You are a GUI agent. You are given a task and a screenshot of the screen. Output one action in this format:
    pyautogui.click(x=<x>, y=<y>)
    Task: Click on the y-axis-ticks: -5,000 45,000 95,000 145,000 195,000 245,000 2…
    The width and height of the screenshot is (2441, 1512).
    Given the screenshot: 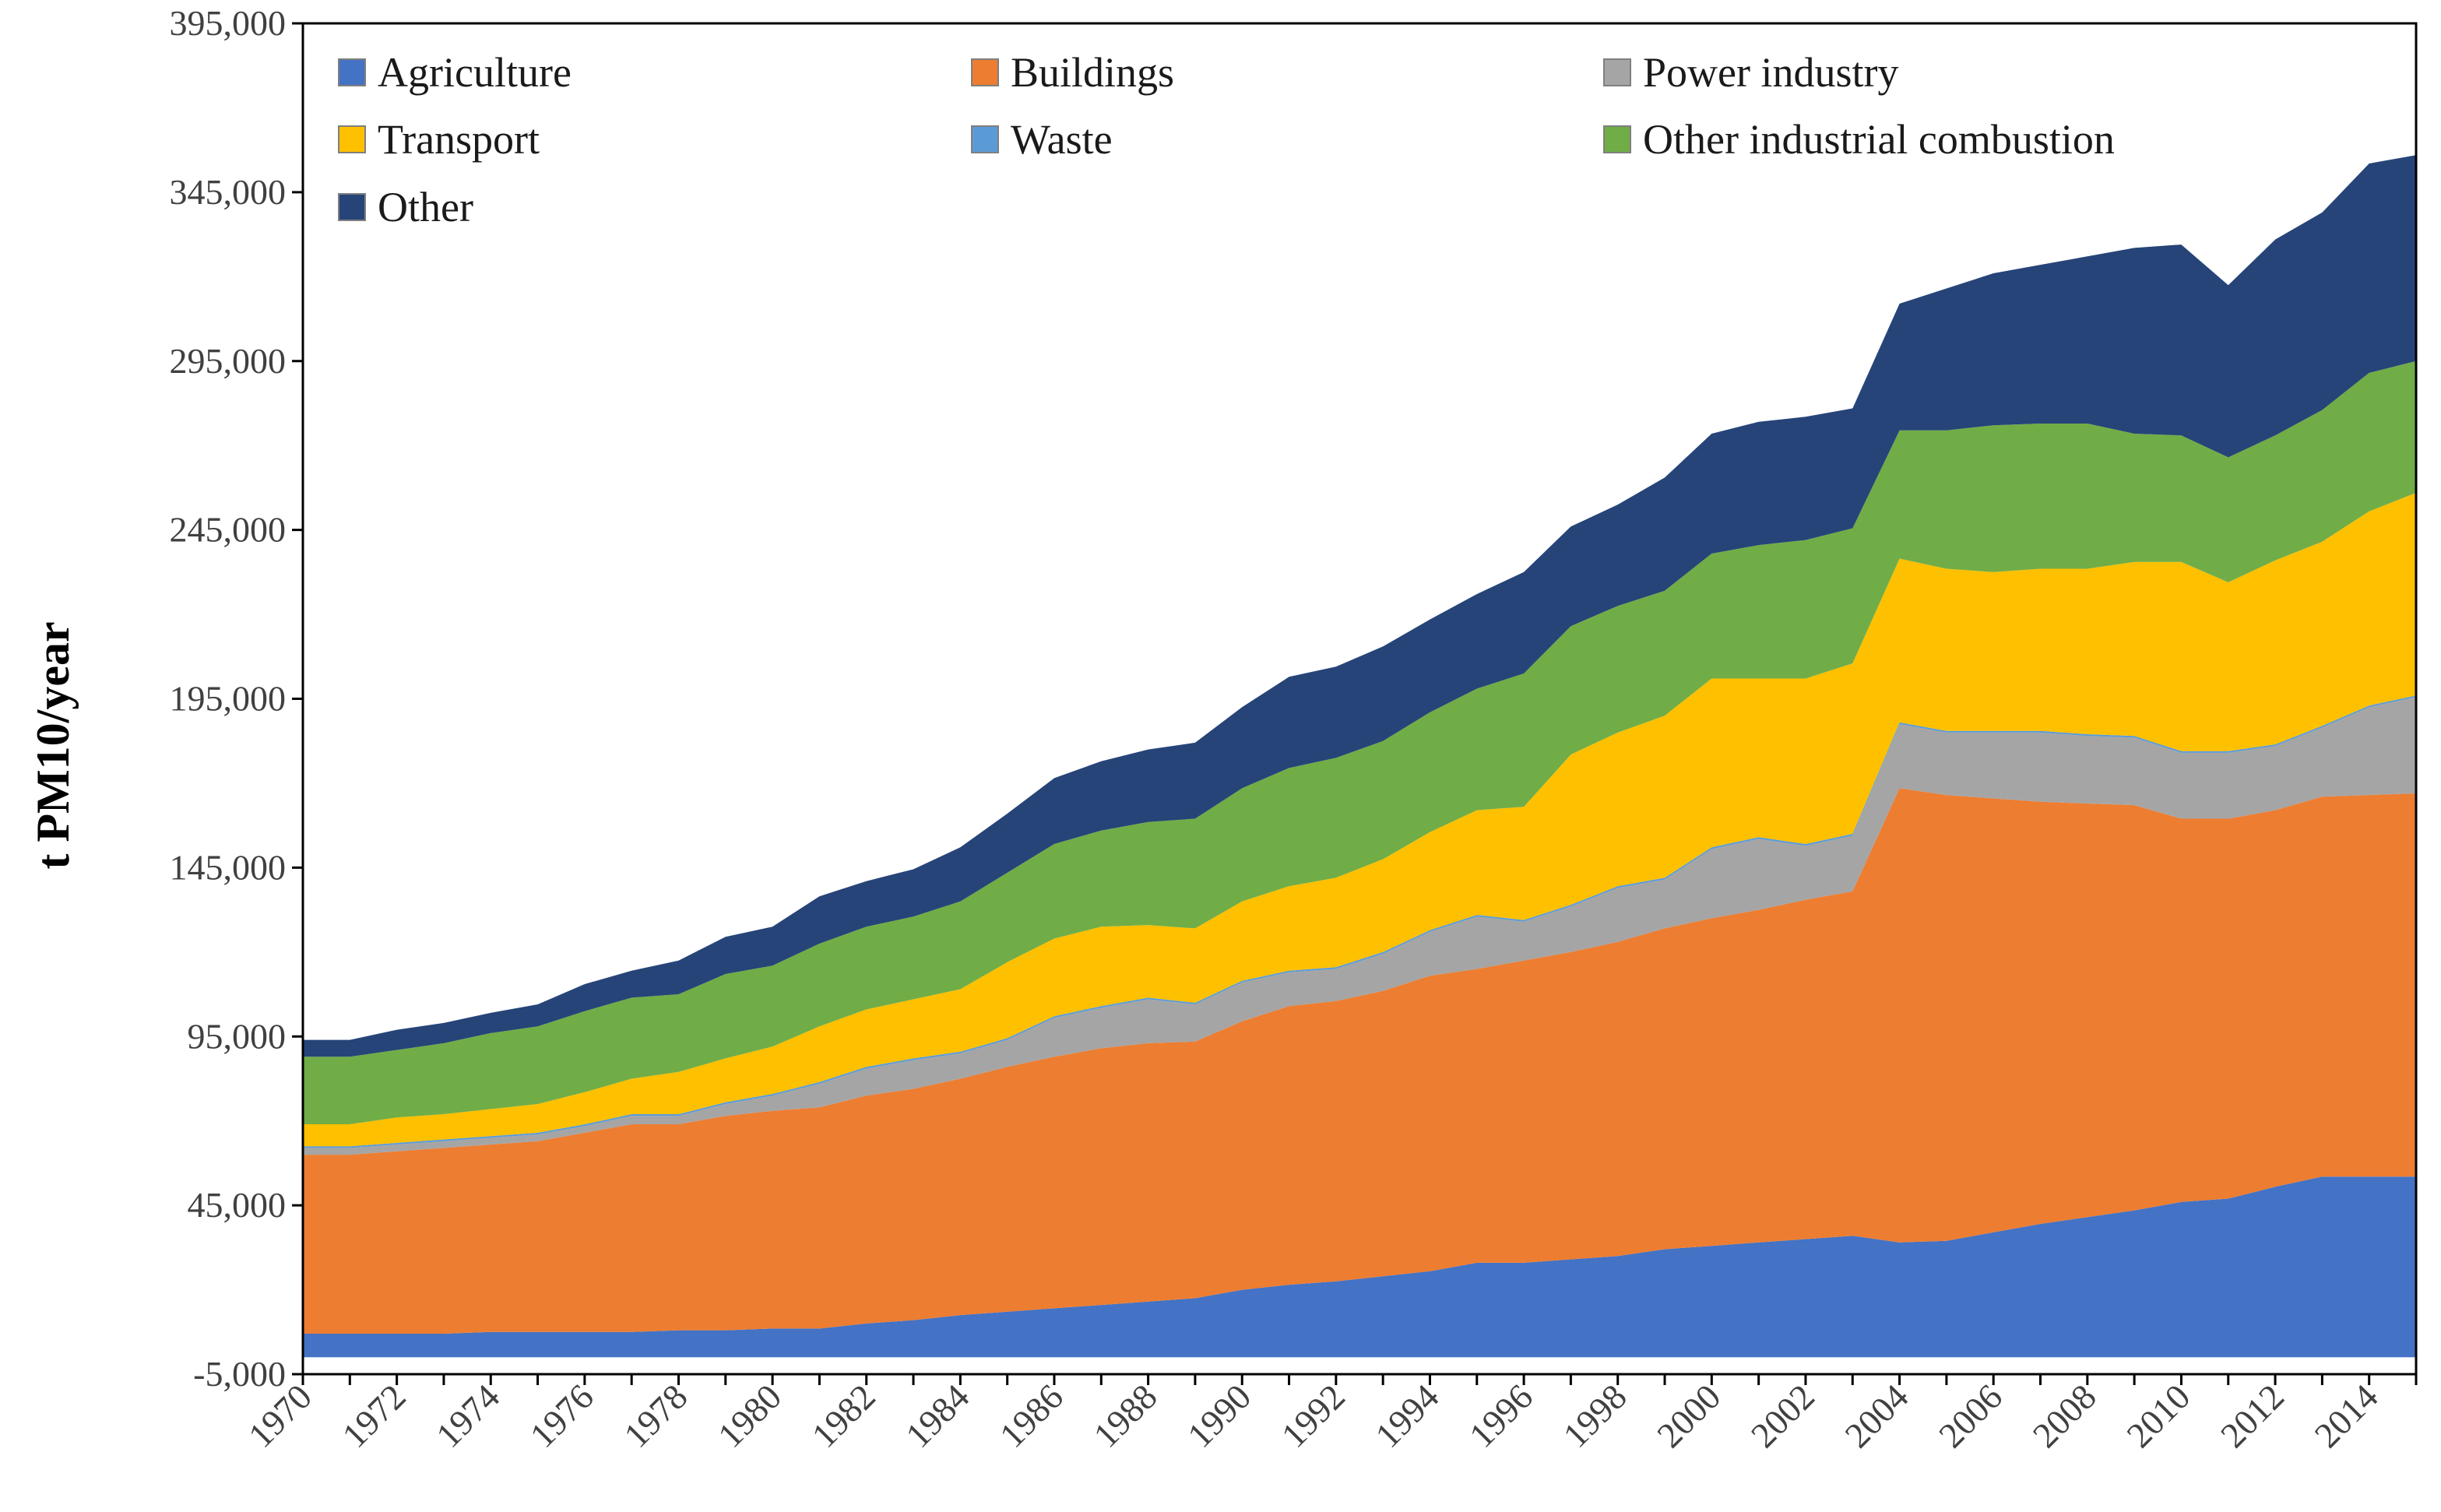 What is the action you would take?
    pyautogui.click(x=236, y=698)
    